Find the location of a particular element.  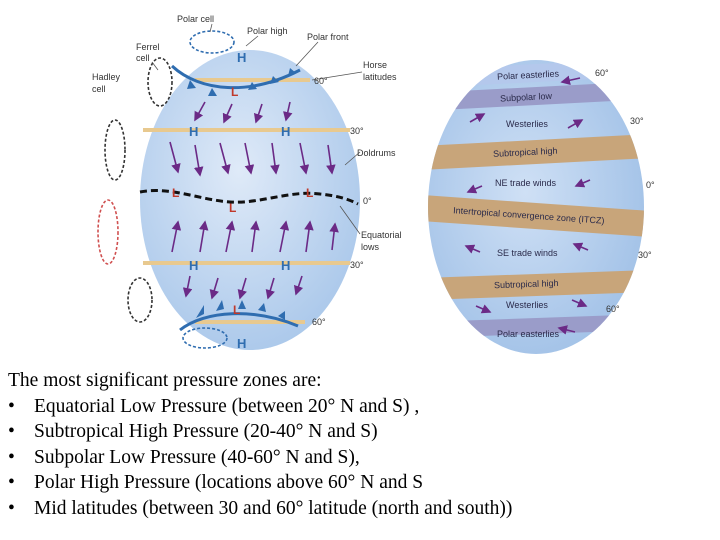

label-subtropical-high-north: Subtropical high is located at coordinates (525, 152).